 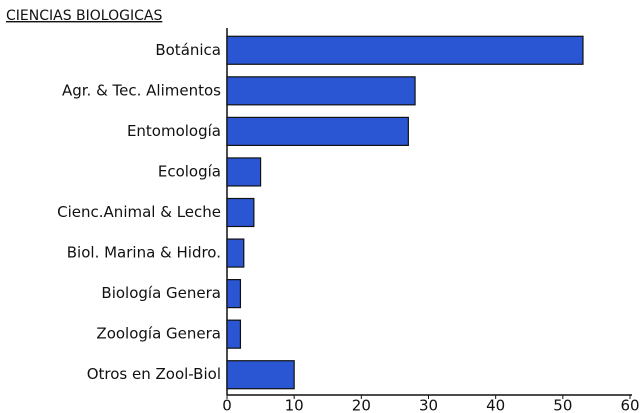 What do you see at coordinates (495, 405) in the screenshot?
I see `x-tick-label: 40` at bounding box center [495, 405].